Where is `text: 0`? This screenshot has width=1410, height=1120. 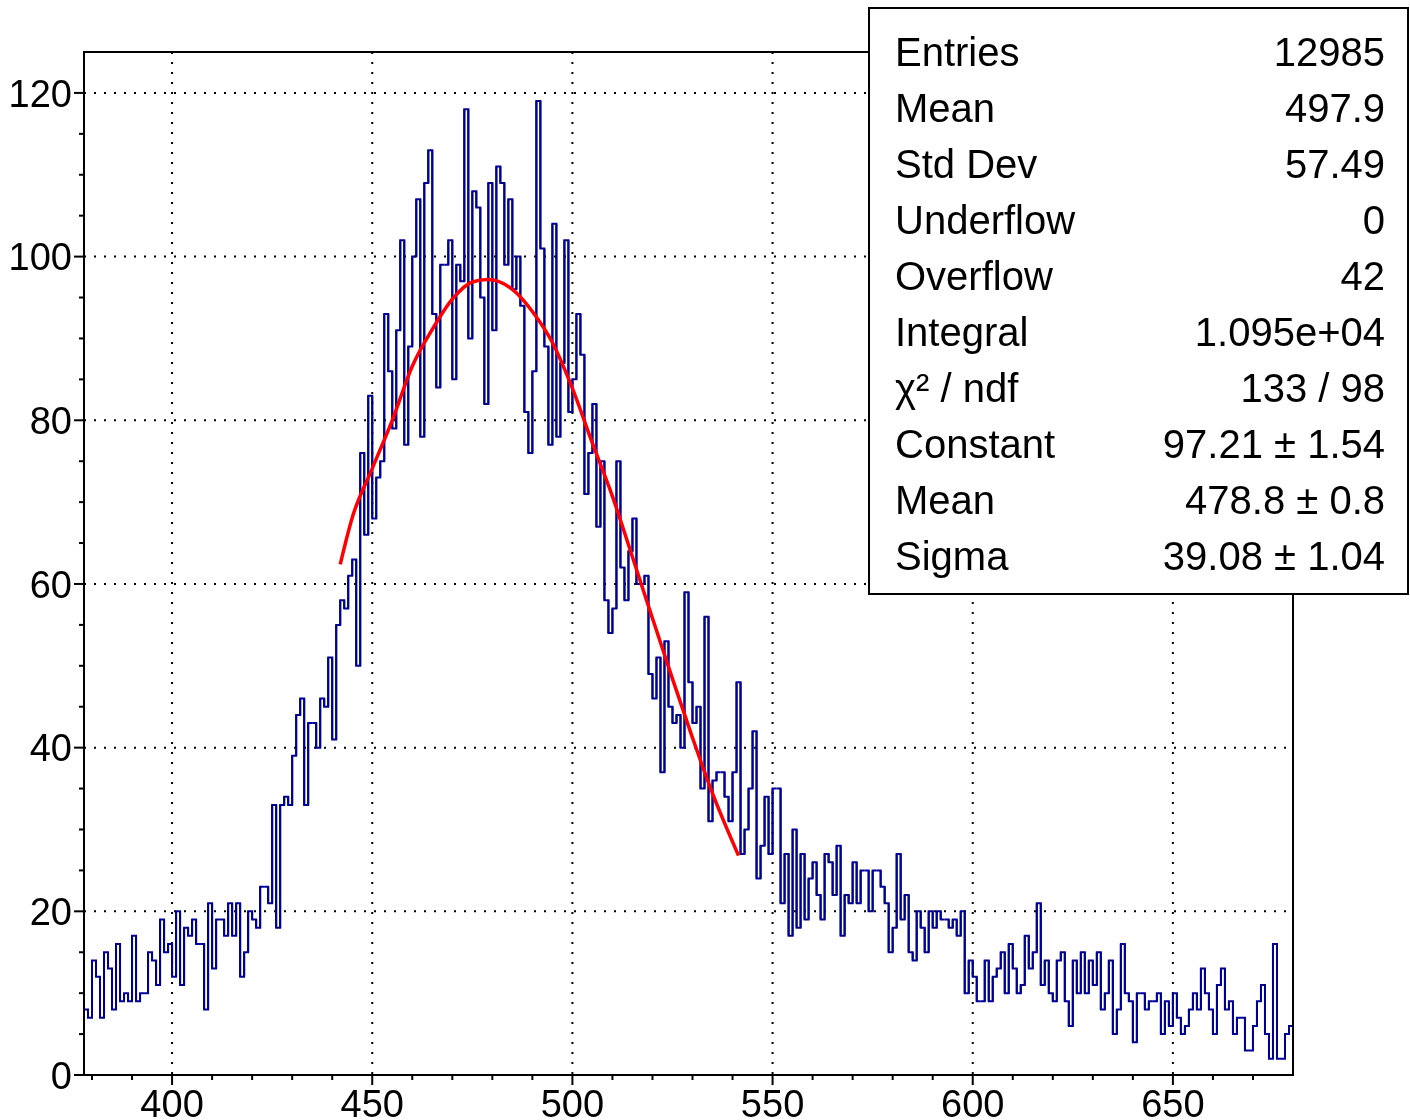
text: 0 is located at coordinates (1373, 220).